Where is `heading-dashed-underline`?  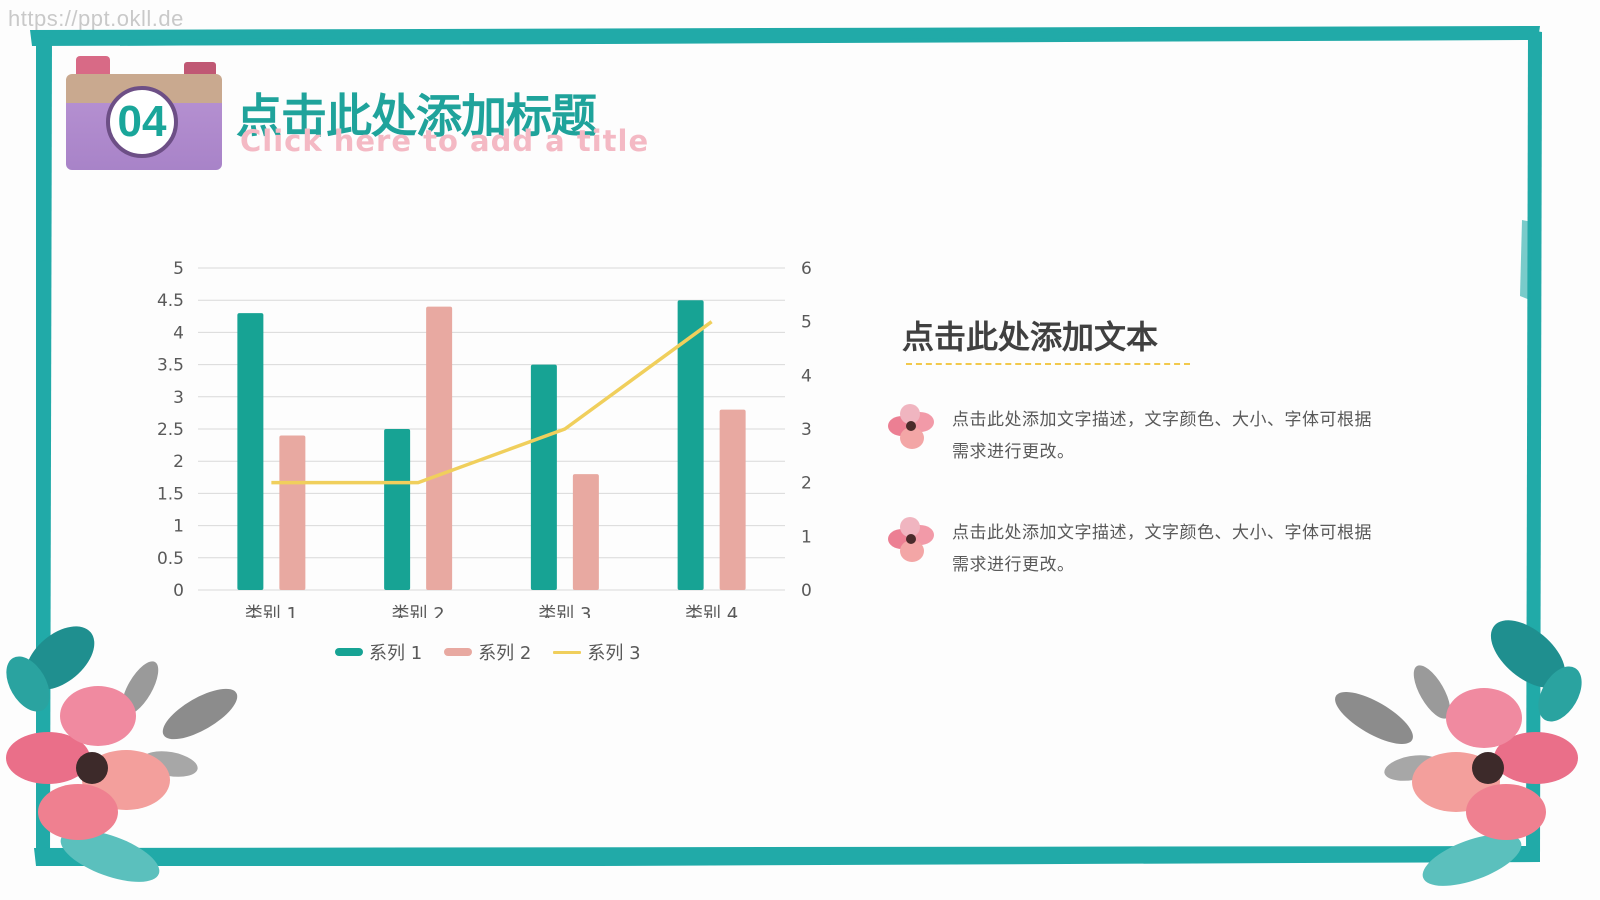
heading-dashed-underline is located at coordinates (1048, 364).